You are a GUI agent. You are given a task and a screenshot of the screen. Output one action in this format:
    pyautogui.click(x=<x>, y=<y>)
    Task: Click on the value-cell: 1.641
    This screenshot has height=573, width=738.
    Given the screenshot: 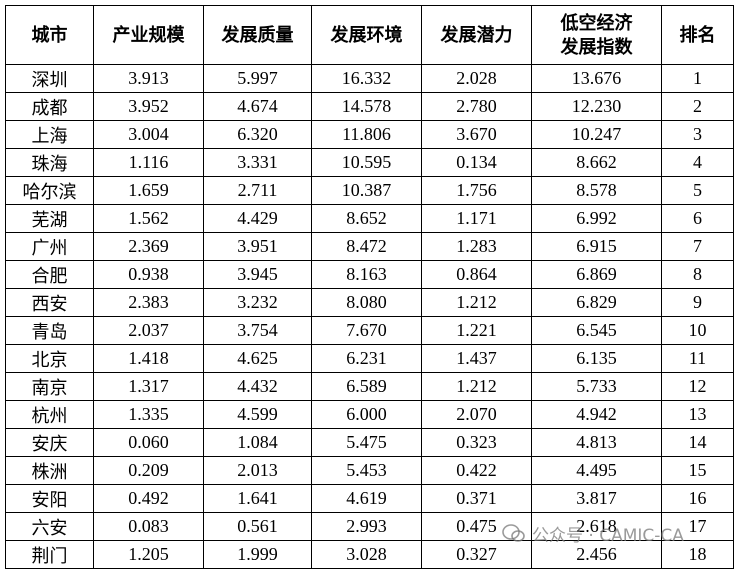 What is the action you would take?
    pyautogui.click(x=257, y=498)
    